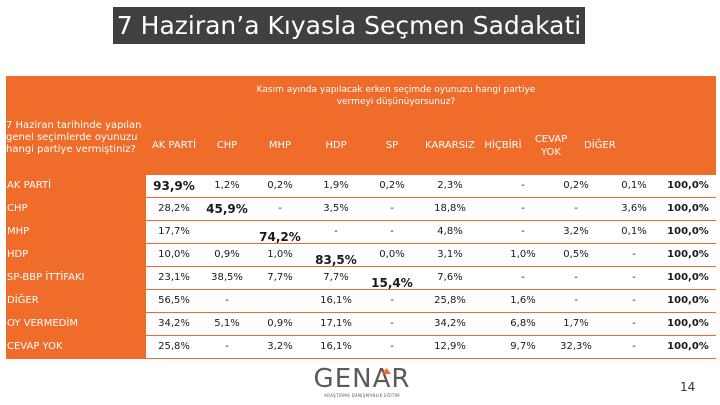 The image size is (720, 405). Describe the element at coordinates (174, 186) in the screenshot. I see `table-cell: 93,9%` at that location.